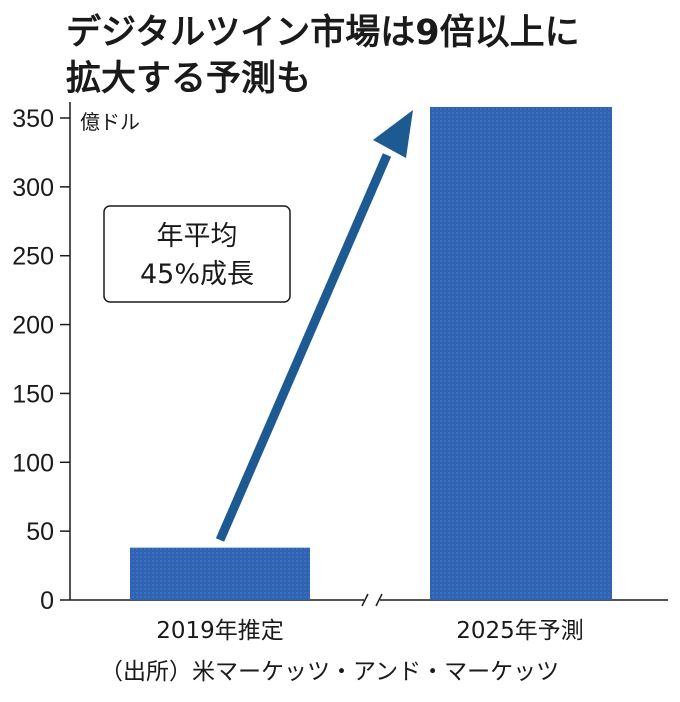 The width and height of the screenshot is (680, 702). What do you see at coordinates (323, 33) in the screenshot?
I see `chart-title-line-1: デジタルツイン市場は9倍以上に` at bounding box center [323, 33].